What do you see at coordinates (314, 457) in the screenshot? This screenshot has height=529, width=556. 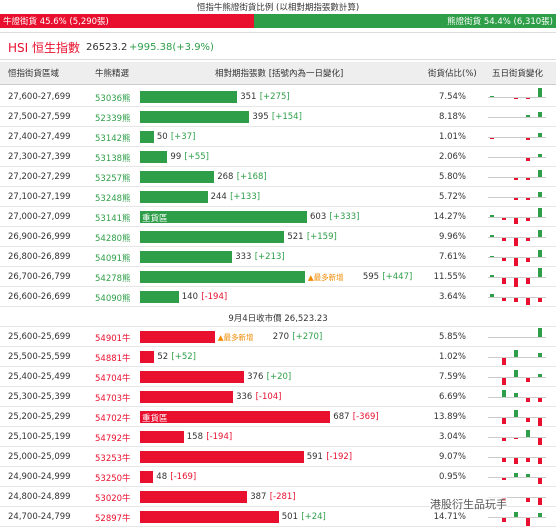 I see `count: 591` at bounding box center [314, 457].